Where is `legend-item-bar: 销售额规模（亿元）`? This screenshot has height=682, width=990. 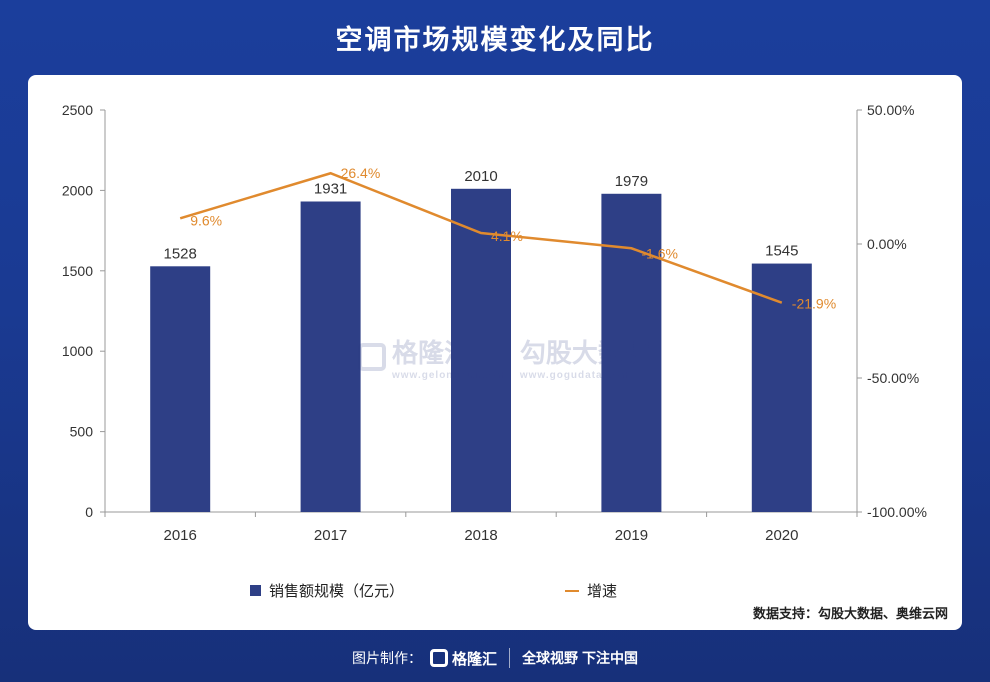 legend-item-bar: 销售额规模（亿元） is located at coordinates (327, 590).